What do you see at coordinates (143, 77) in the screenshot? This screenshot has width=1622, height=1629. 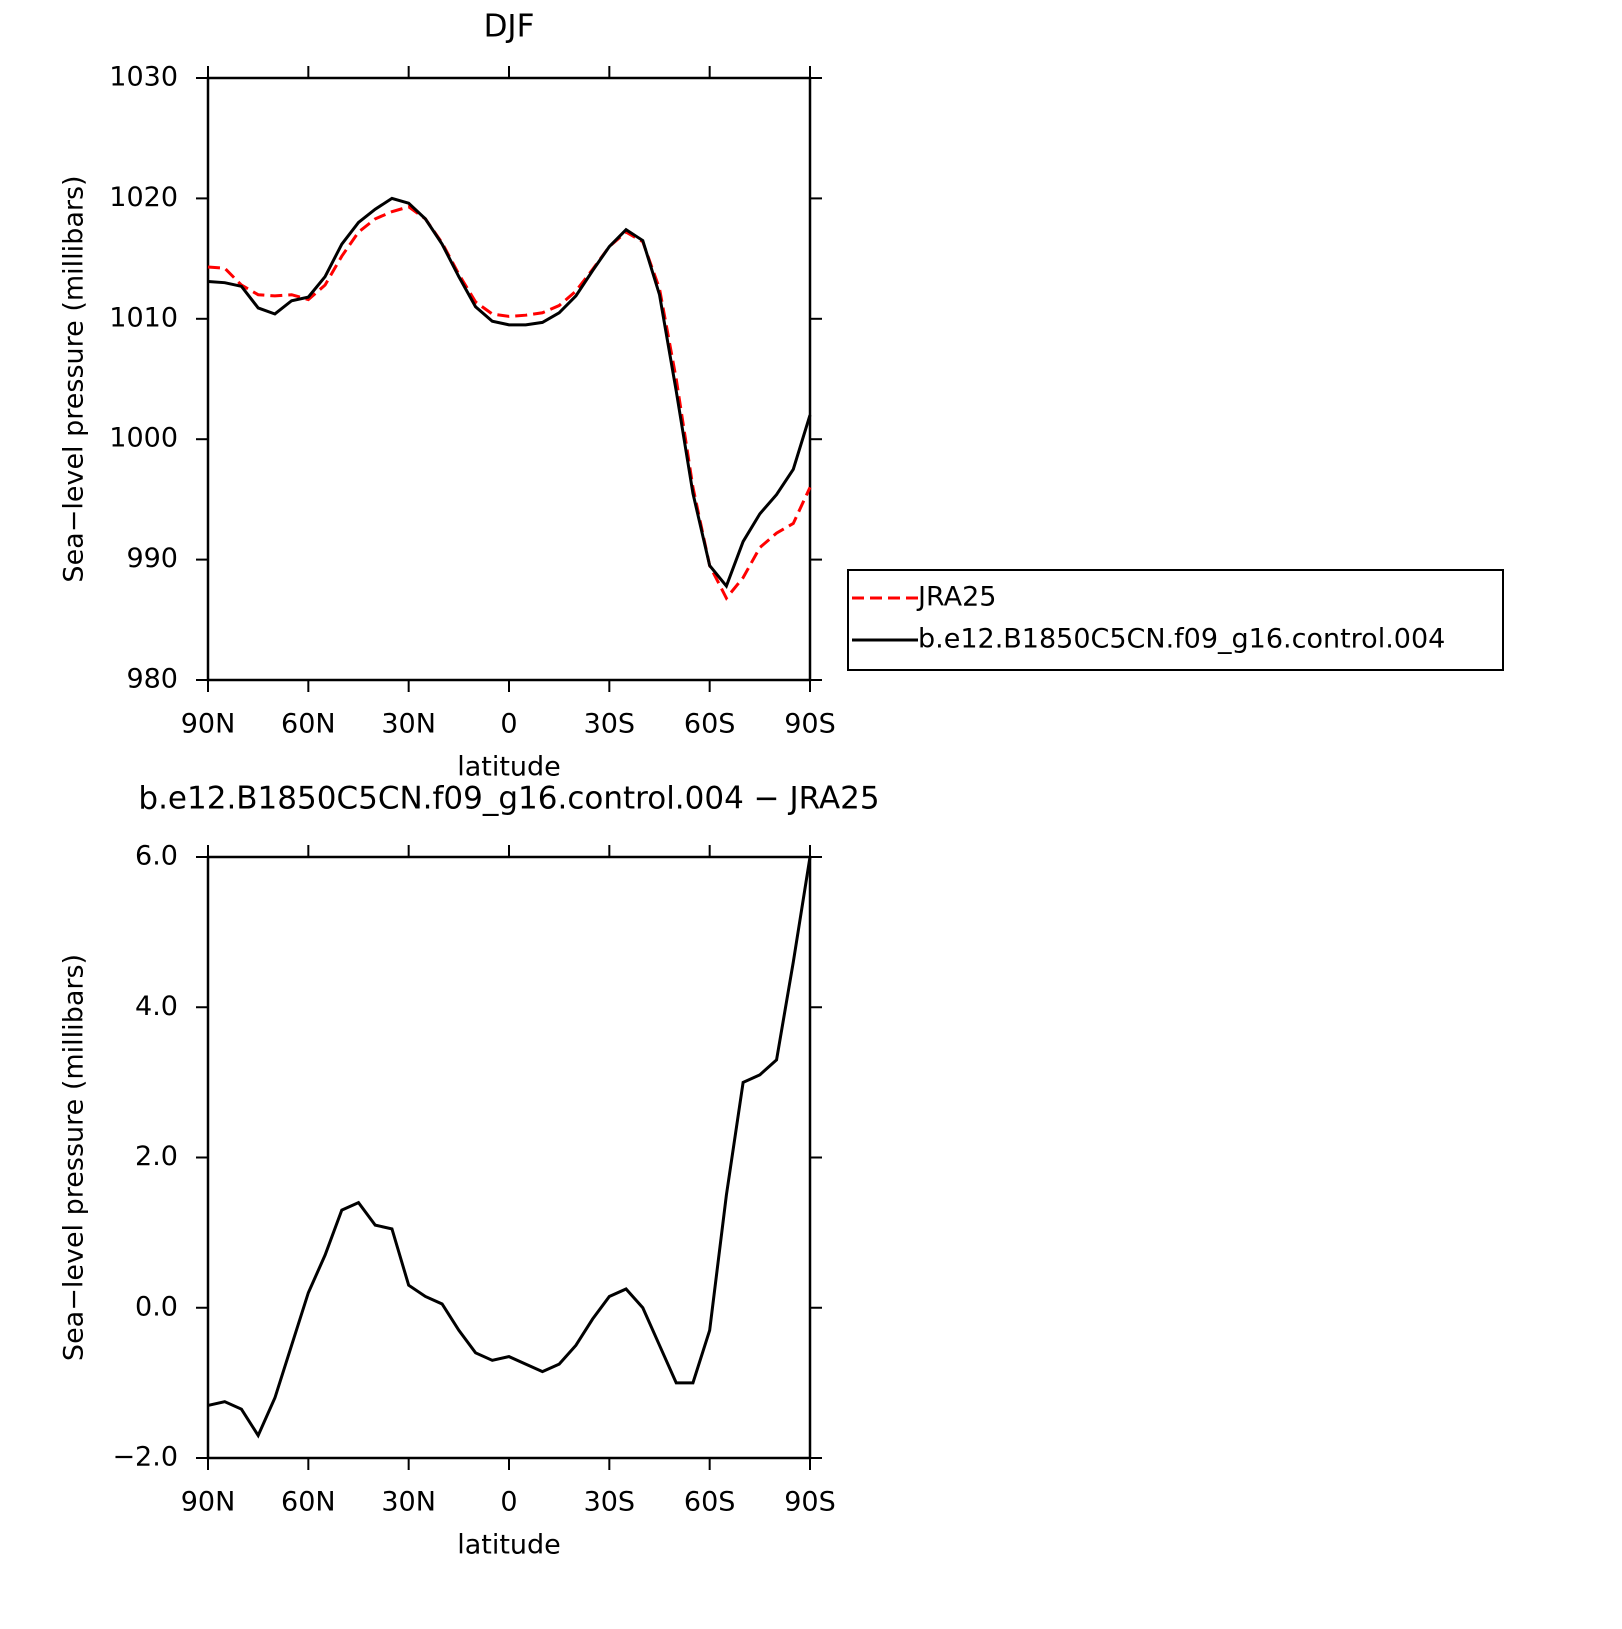 I see `y-tick-label: 1030` at bounding box center [143, 77].